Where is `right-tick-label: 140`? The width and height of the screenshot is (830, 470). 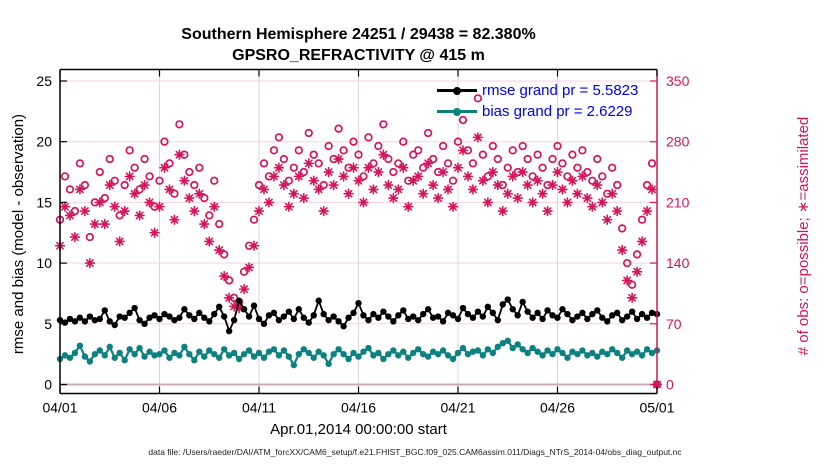
right-tick-label: 140 is located at coordinates (678, 263).